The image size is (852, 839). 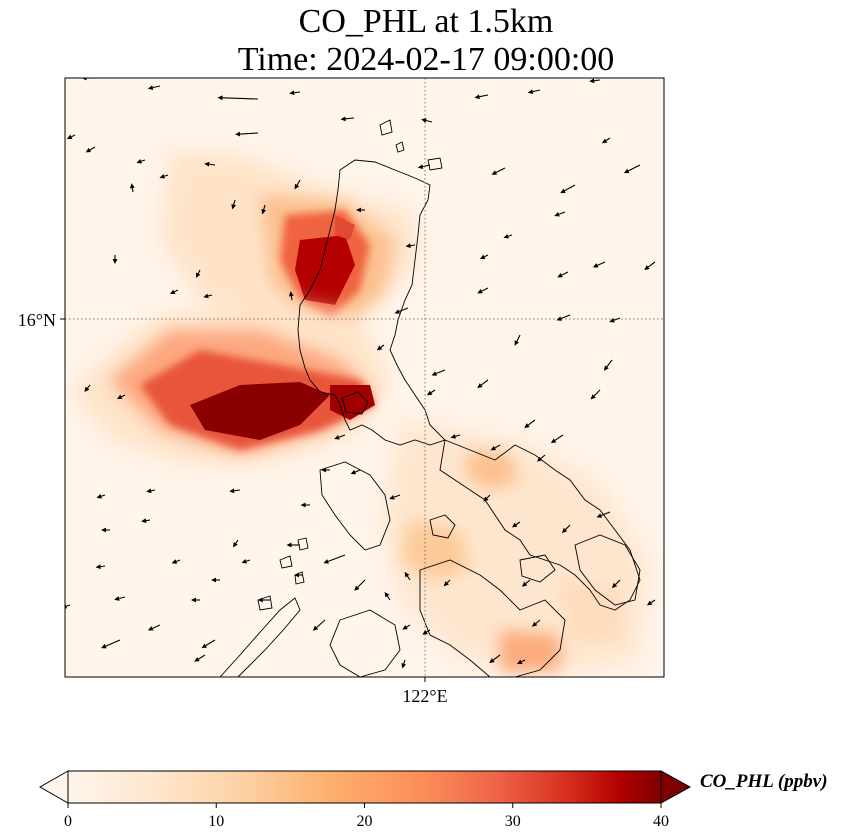 I want to click on colorbar-tick-label-1: 10, so click(x=216, y=821).